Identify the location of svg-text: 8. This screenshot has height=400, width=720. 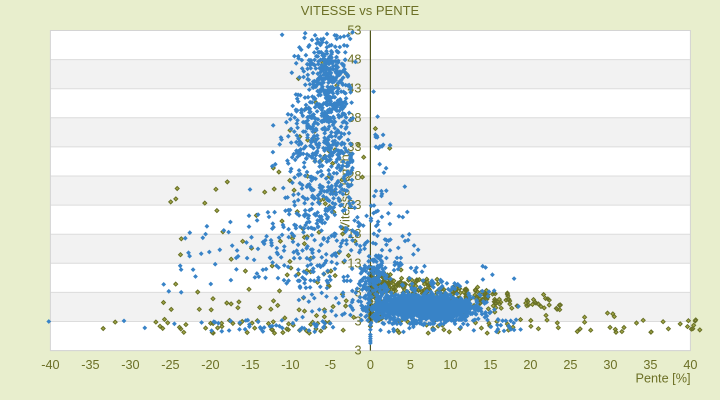
(357, 292).